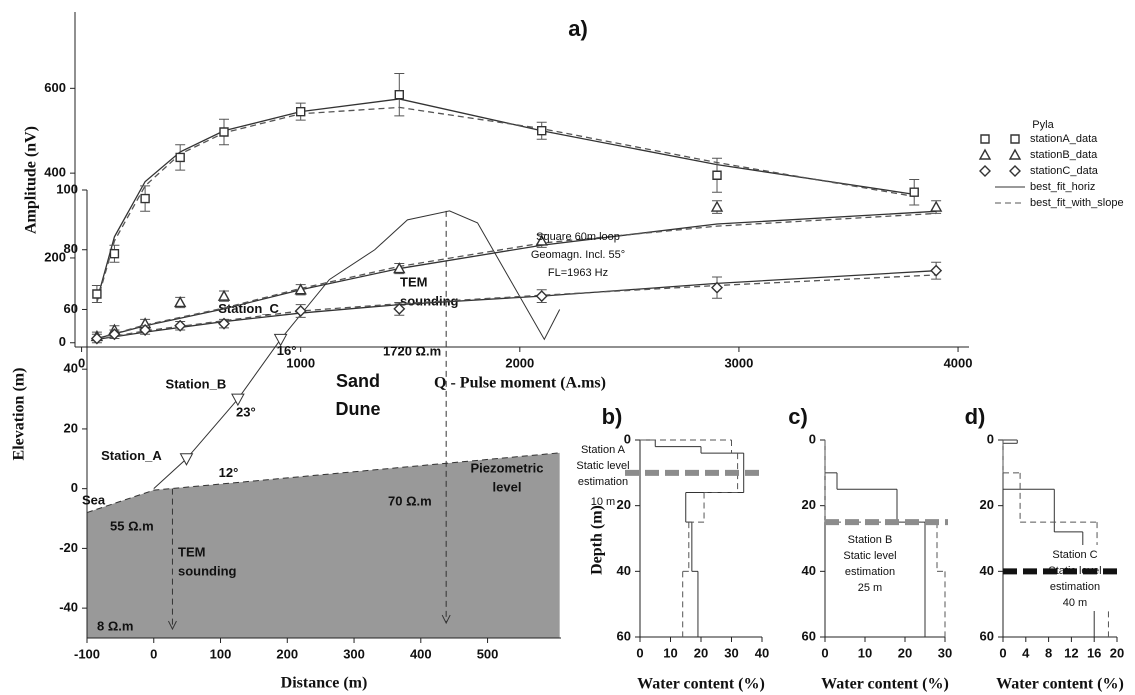 This screenshot has width=1135, height=695. Describe the element at coordinates (738, 362) in the screenshot. I see `x-tick-label: 3000` at that location.